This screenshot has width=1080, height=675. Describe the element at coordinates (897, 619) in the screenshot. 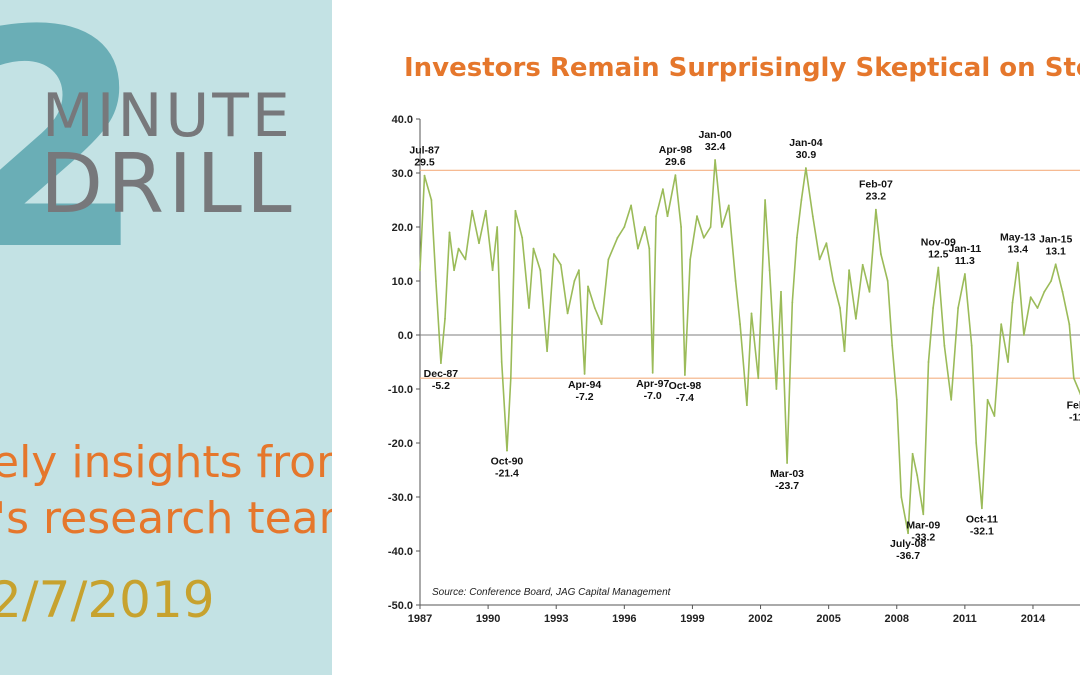

I see `x-tick-label: 2008` at that location.